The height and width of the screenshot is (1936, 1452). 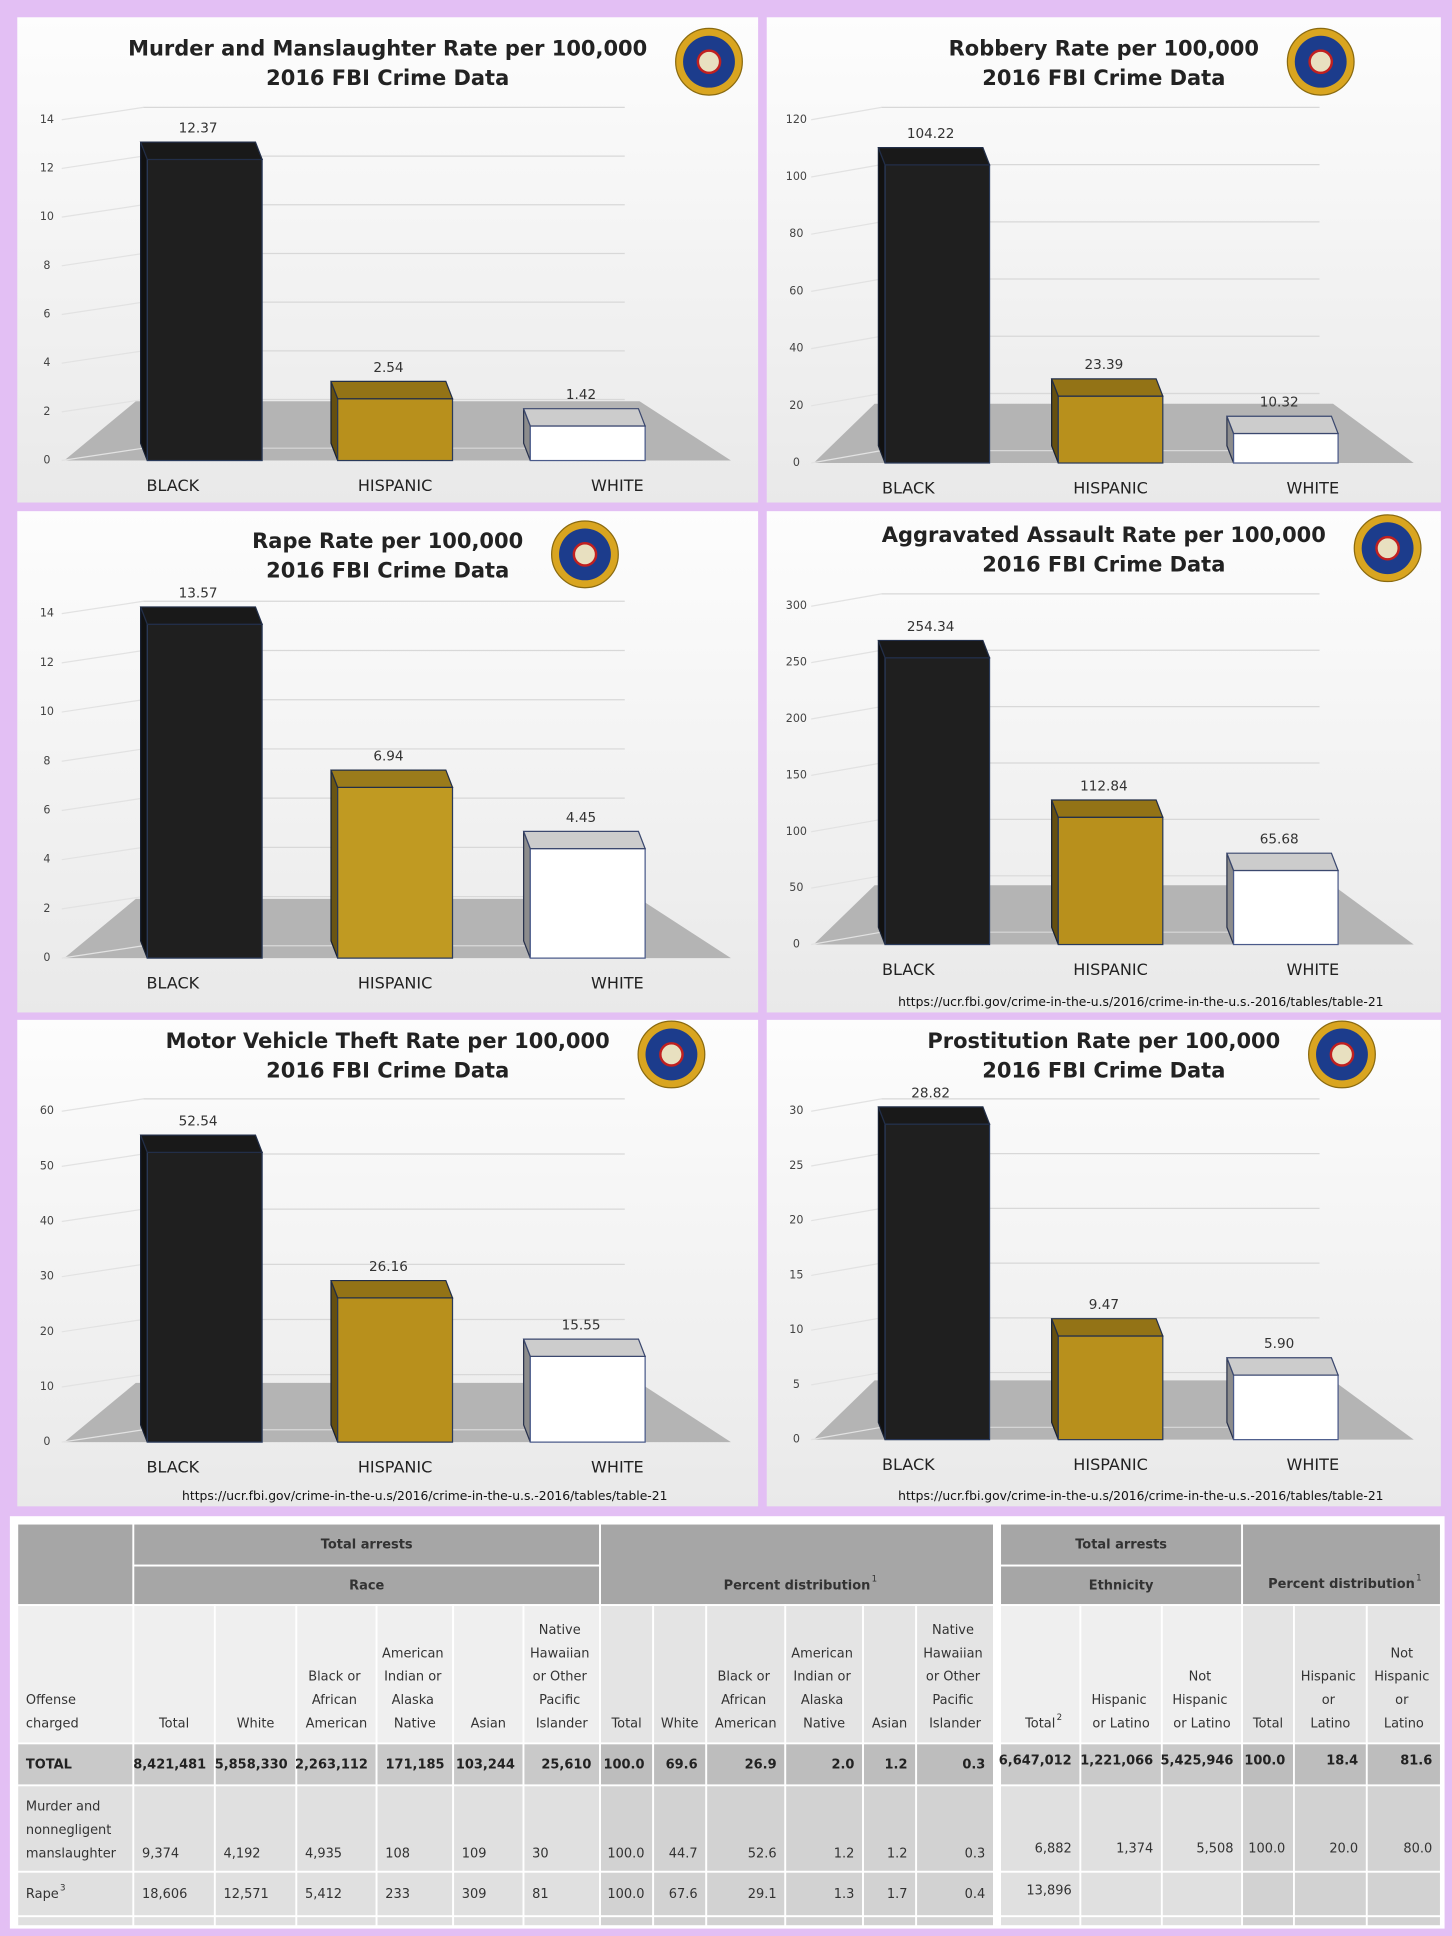 What do you see at coordinates (1059, 1718) in the screenshot?
I see `column-header-note: 2` at bounding box center [1059, 1718].